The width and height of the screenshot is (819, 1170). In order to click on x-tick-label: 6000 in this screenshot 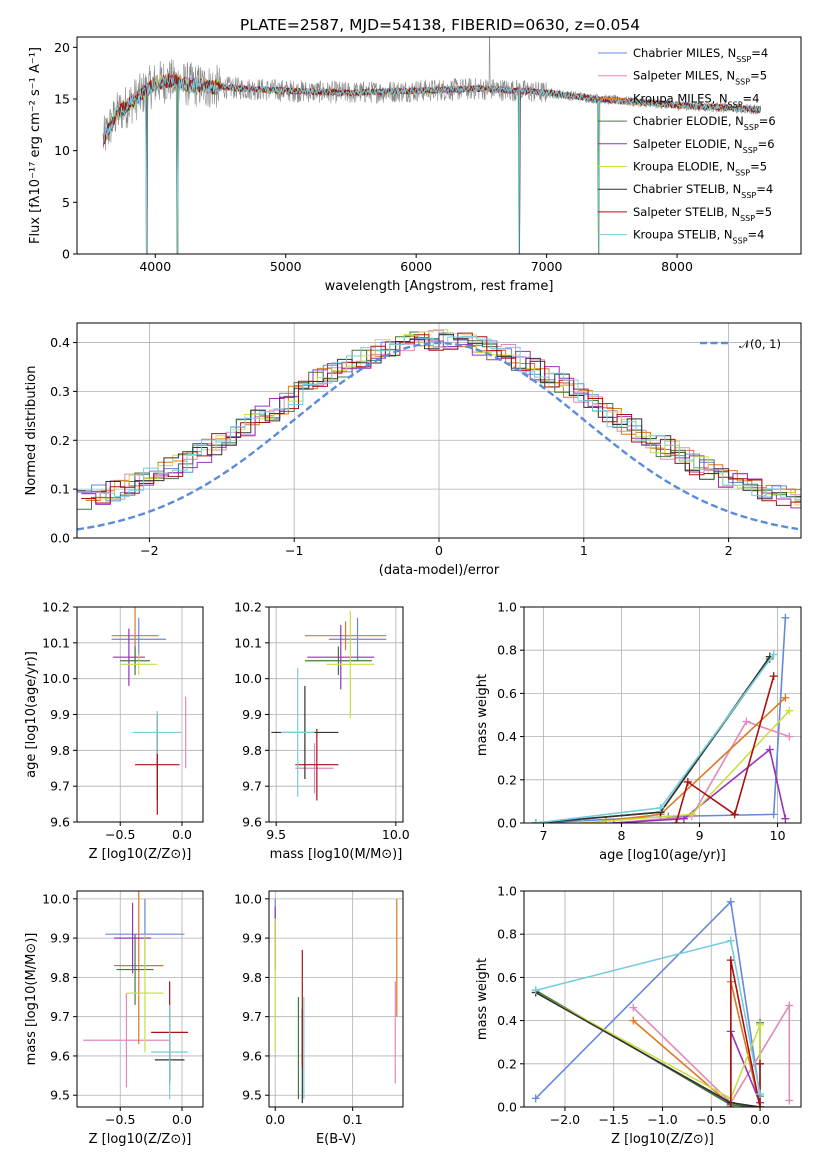, I will do `click(416, 266)`.